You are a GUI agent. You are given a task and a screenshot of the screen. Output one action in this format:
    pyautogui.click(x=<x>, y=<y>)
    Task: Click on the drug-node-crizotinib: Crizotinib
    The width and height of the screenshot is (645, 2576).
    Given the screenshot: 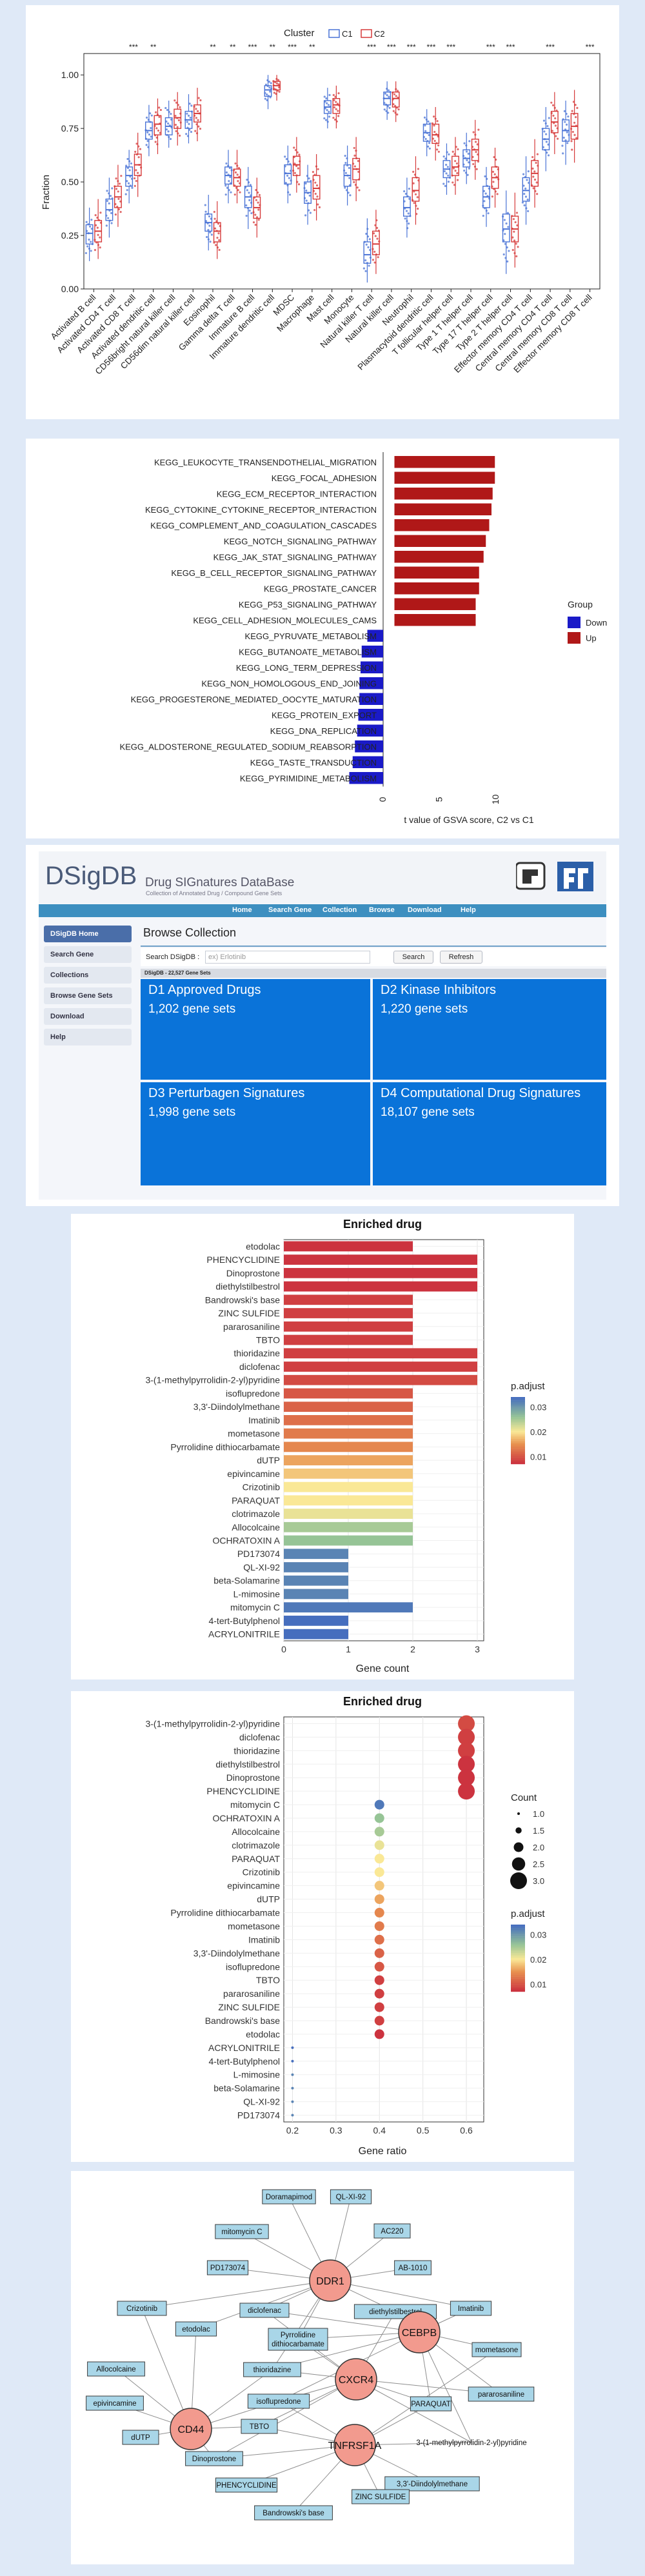 What is the action you would take?
    pyautogui.click(x=142, y=2308)
    